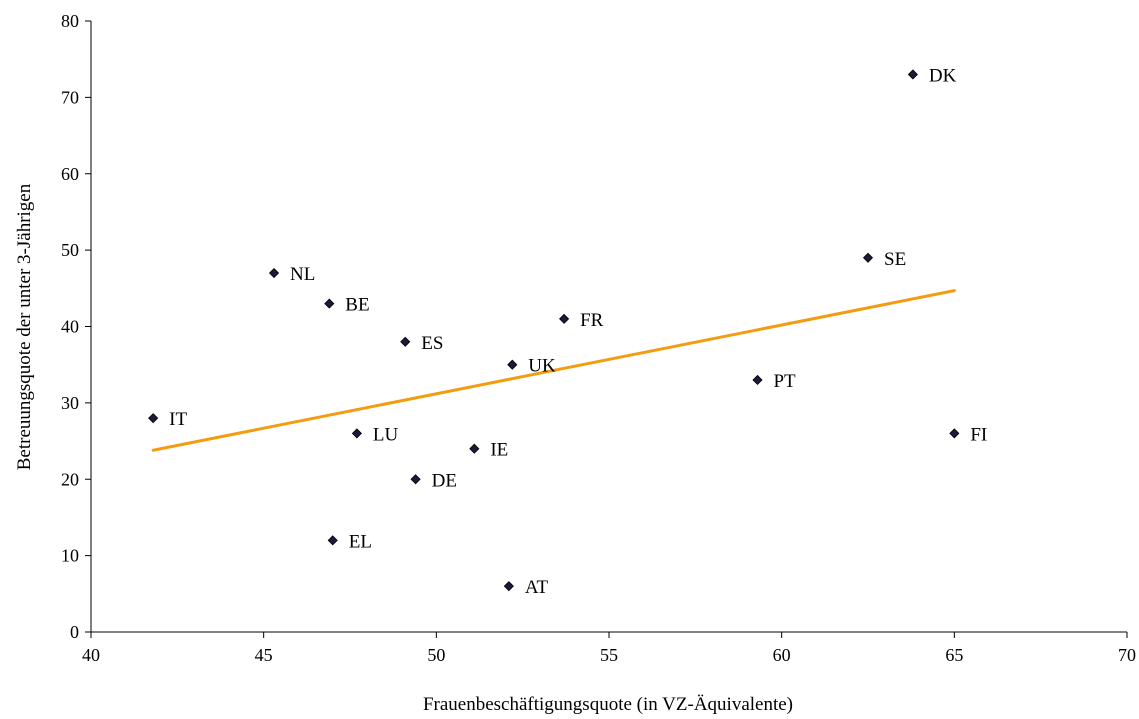 Image resolution: width=1139 pixels, height=719 pixels. I want to click on data-label-fi: FI, so click(978, 434).